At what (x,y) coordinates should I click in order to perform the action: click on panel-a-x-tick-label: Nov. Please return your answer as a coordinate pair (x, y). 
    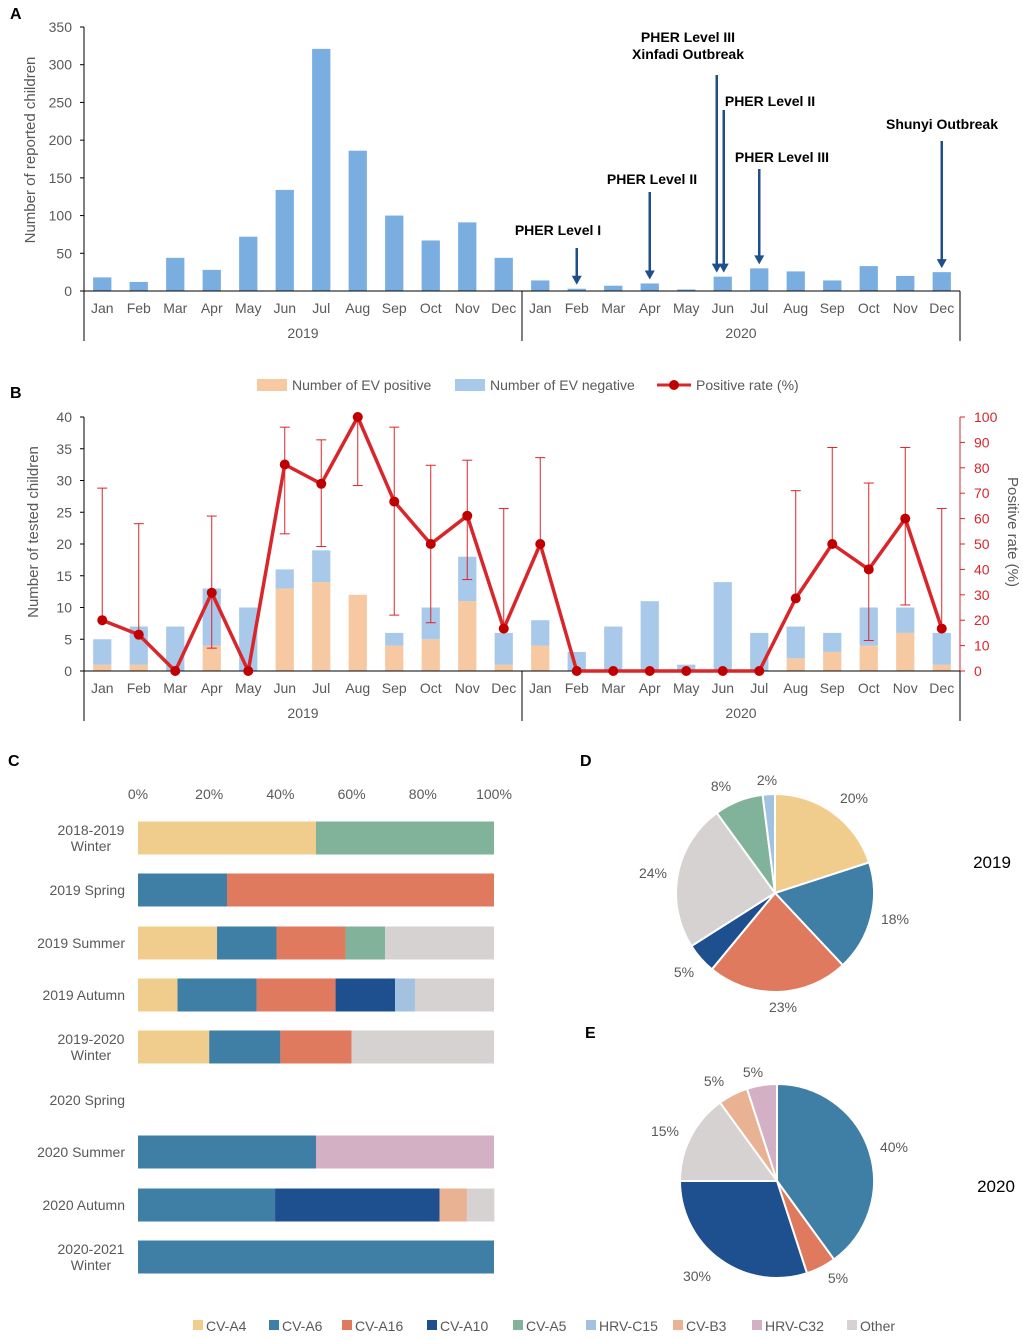
    Looking at the image, I should click on (905, 308).